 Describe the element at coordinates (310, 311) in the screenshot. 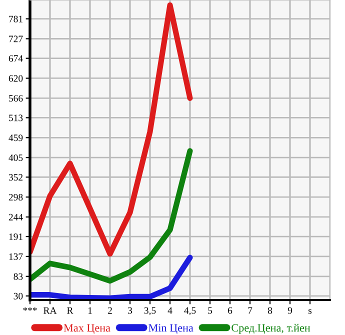

I see `x-tick-label: s` at that location.